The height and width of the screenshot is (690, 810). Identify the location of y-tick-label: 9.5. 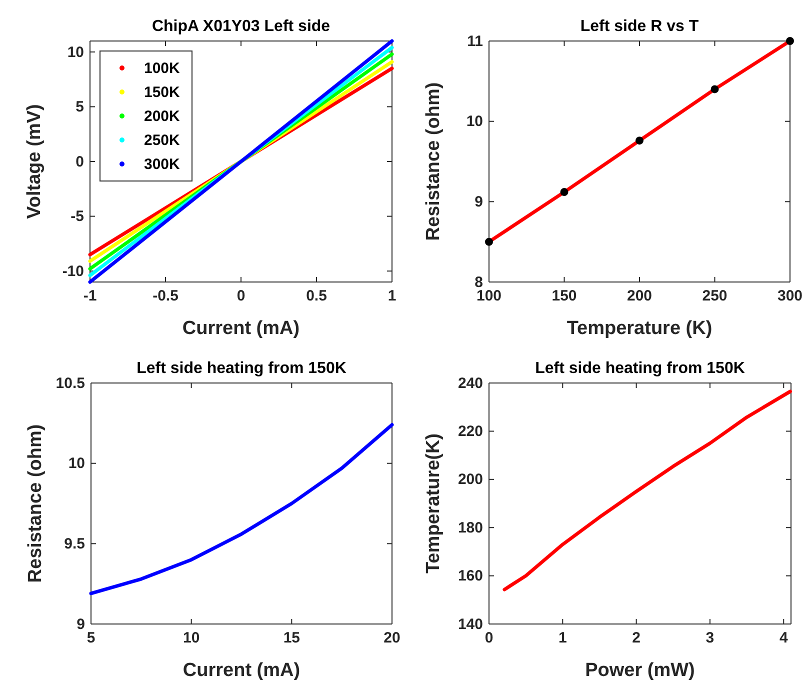
(74, 543).